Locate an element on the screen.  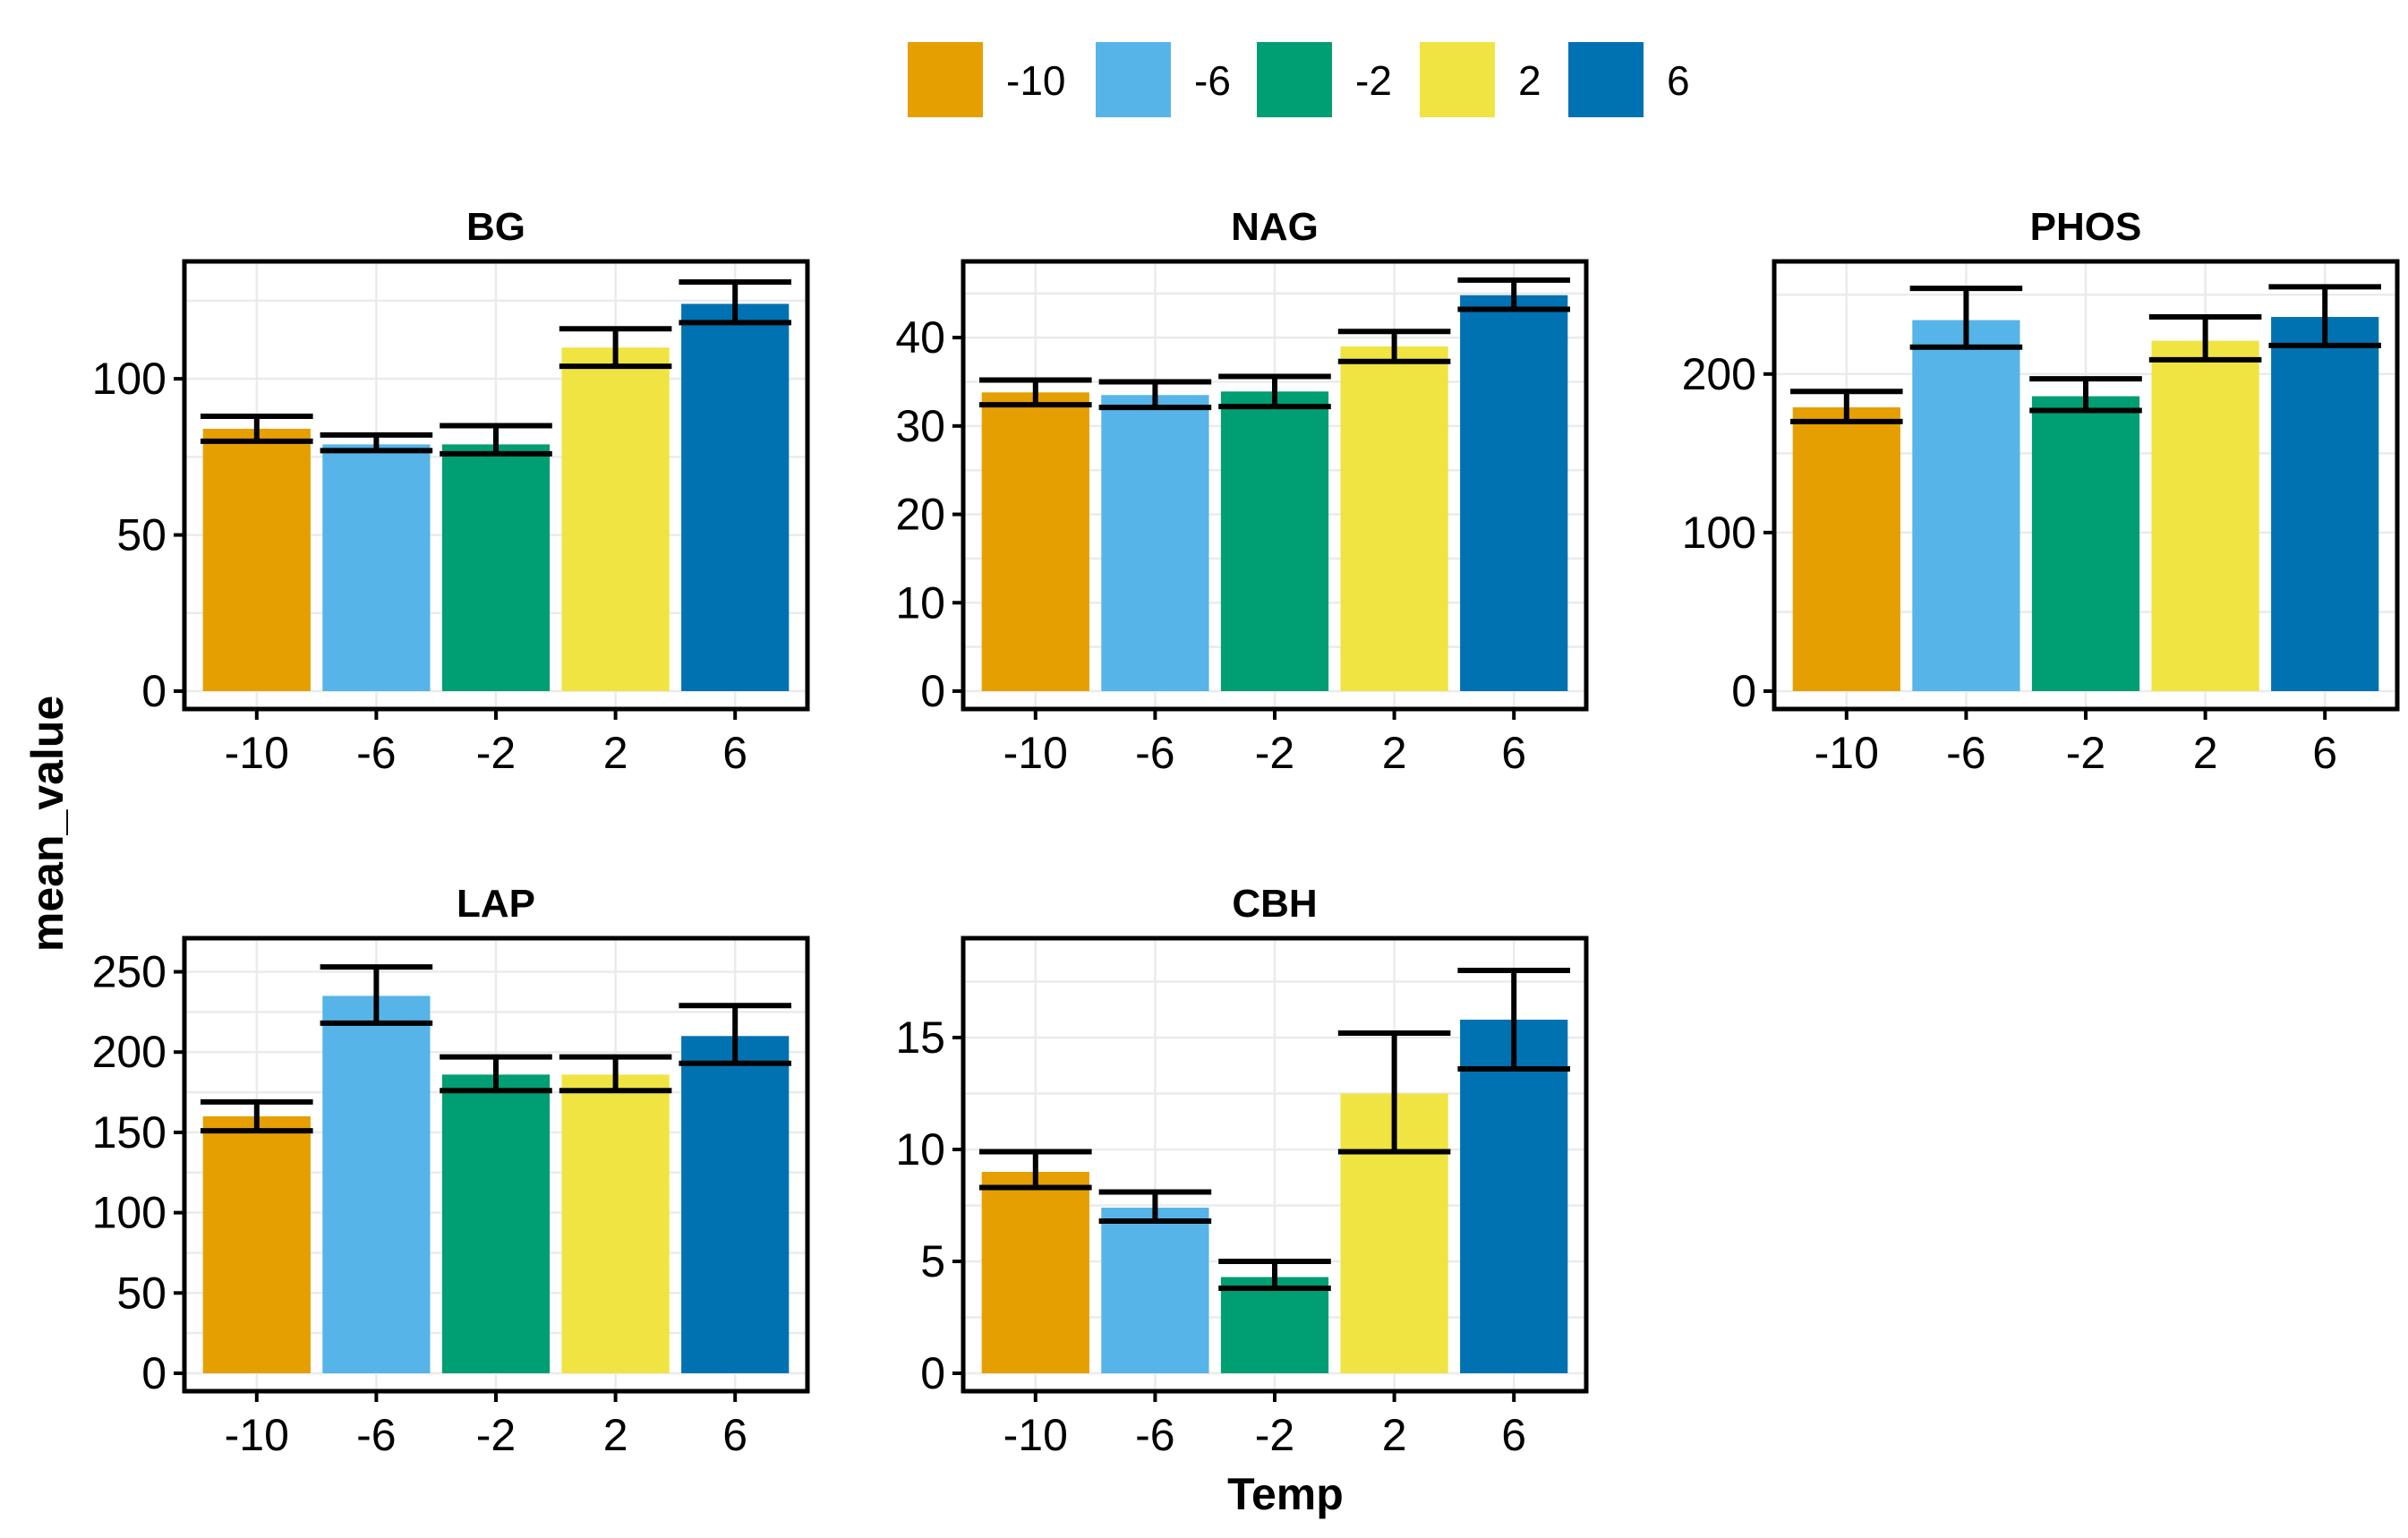
panel-cbh: CBH 0 5 10 15 -10 -6 -2 2 6 is located at coordinates (1242, 1171).